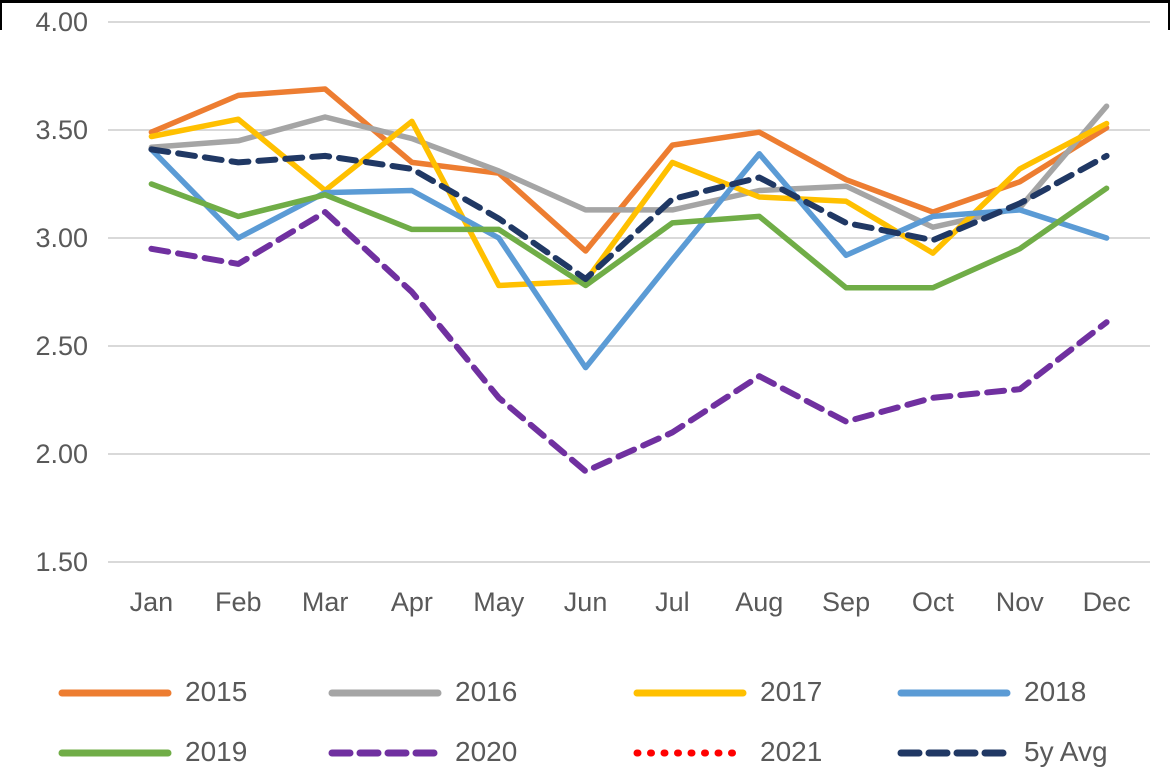 This screenshot has width=1170, height=784. I want to click on series-line-5y-avg, so click(629, 214).